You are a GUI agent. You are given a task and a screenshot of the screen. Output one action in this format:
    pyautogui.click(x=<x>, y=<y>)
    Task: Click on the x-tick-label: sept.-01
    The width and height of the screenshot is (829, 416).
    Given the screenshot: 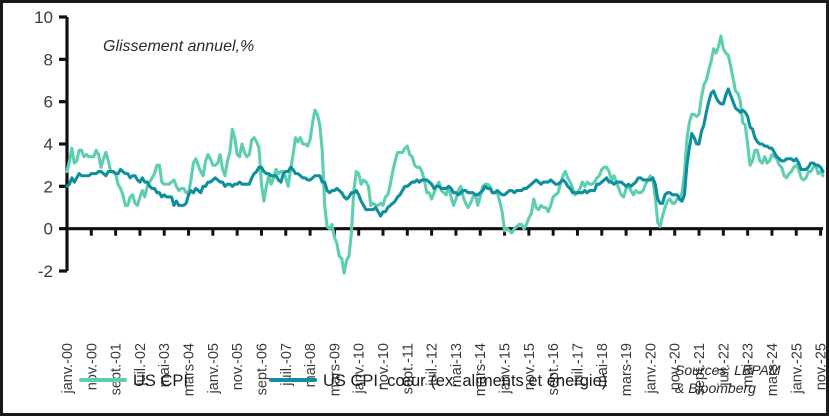 What is the action you would take?
    pyautogui.click(x=117, y=369)
    